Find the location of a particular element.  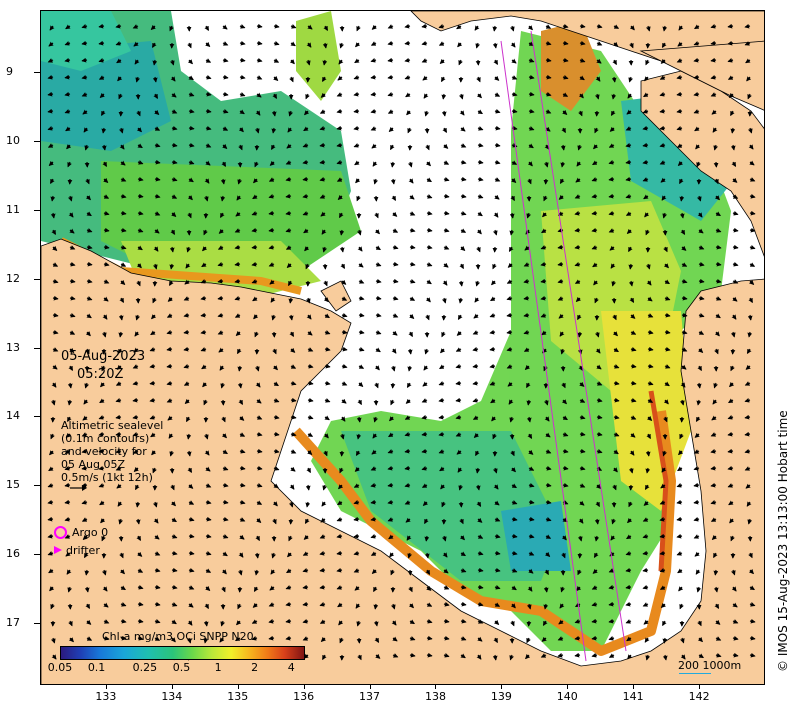

note-line-4: 05 Aug 05Z is located at coordinates (93, 464).